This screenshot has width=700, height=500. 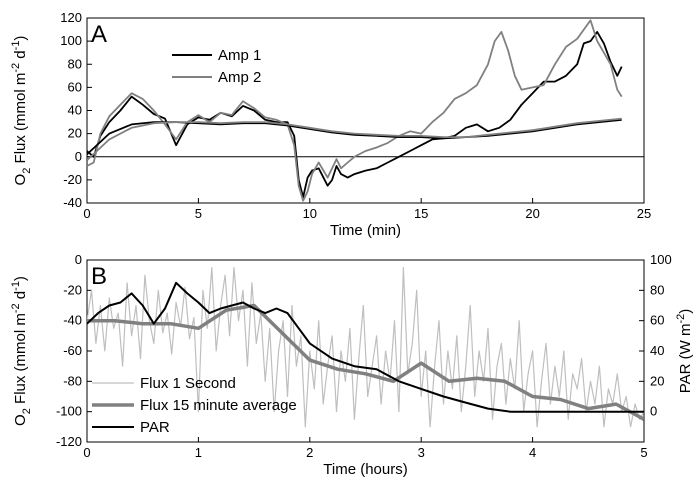 What do you see at coordinates (75, 133) in the screenshot?
I see `y-tick-label: 20` at bounding box center [75, 133].